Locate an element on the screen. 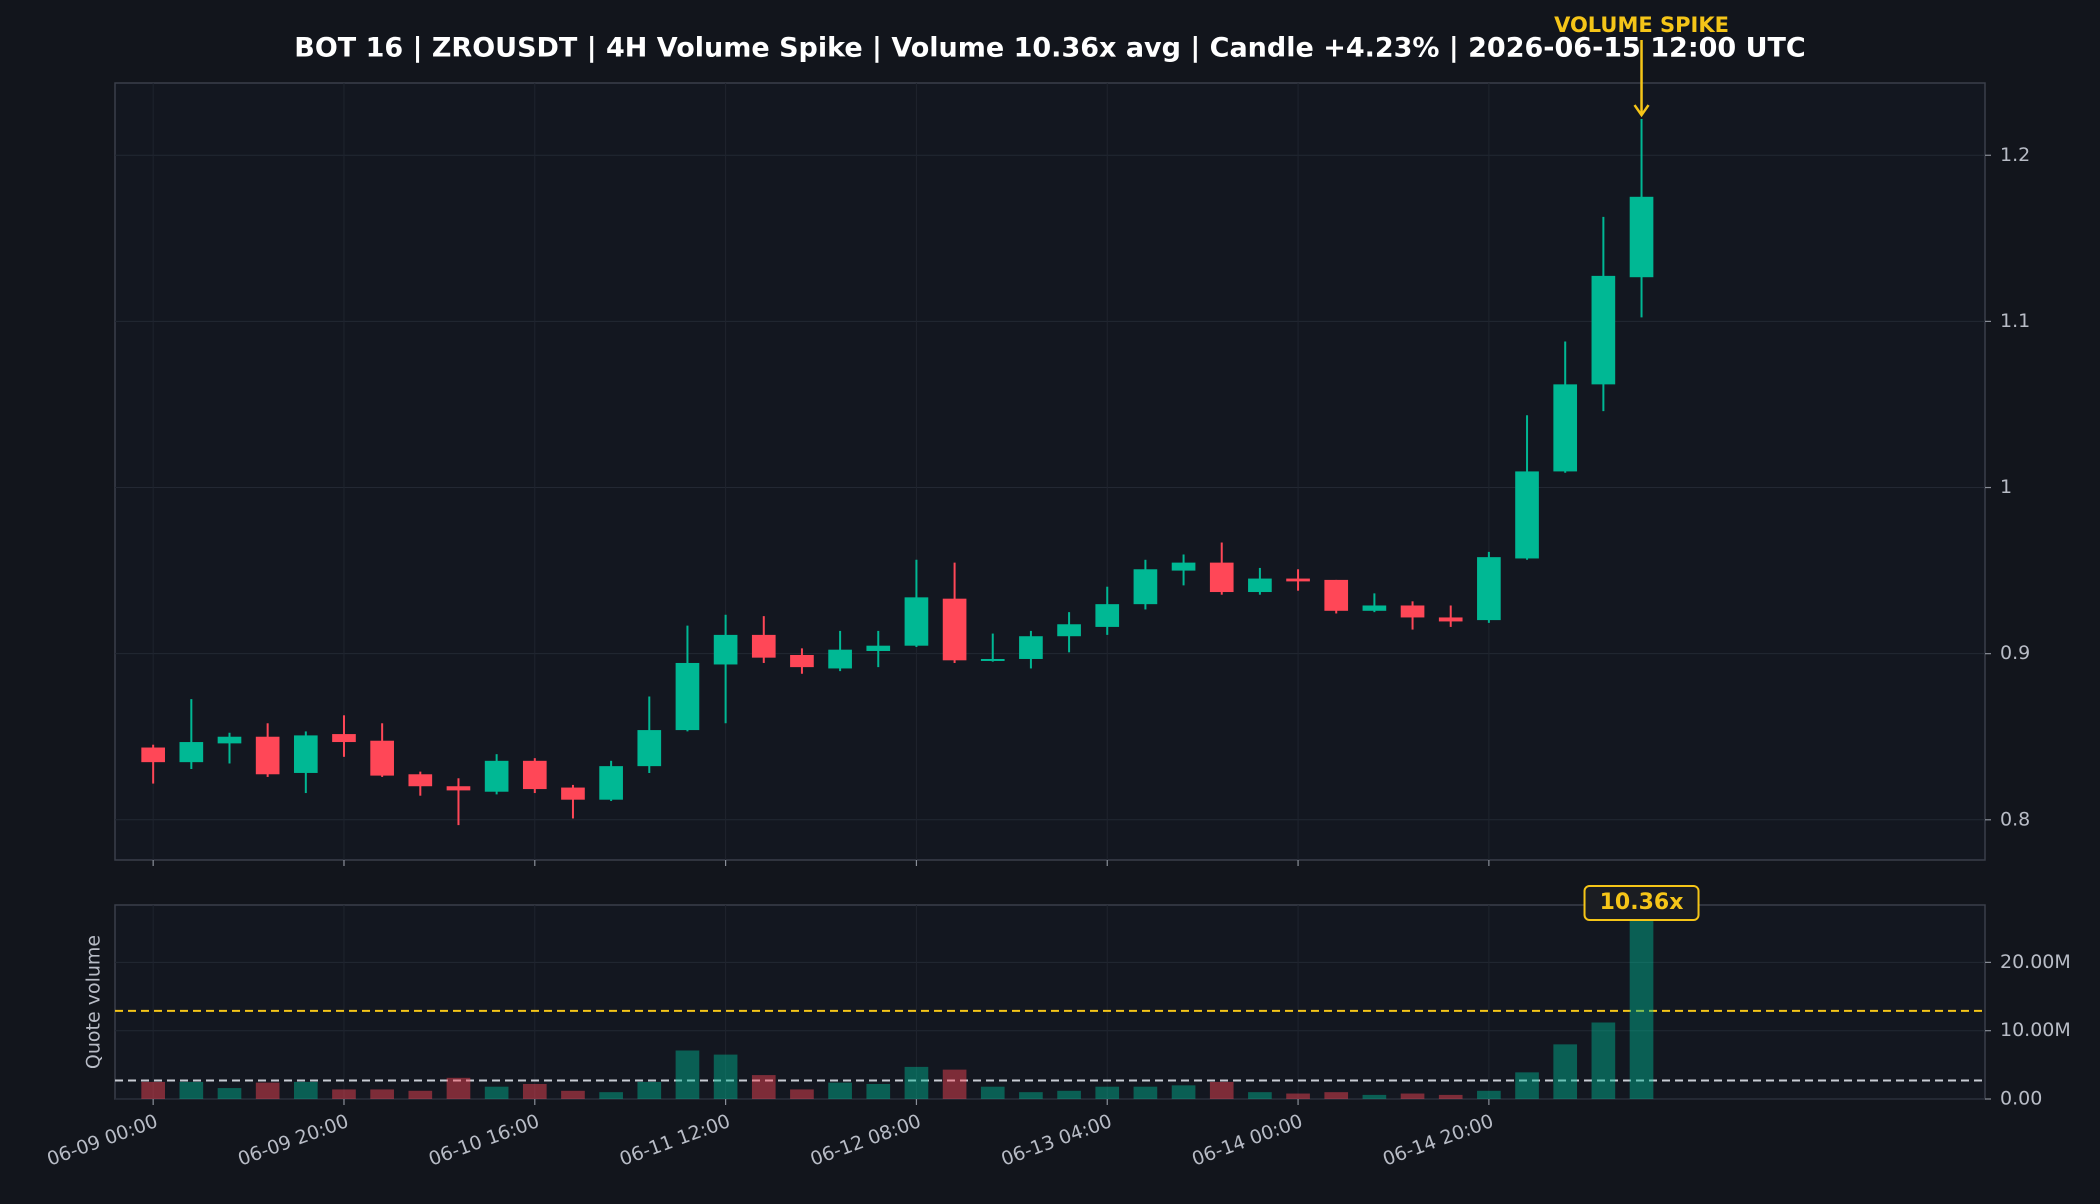 This screenshot has height=1204, width=2100. y-tick-label: 1.2 is located at coordinates (2015, 155).